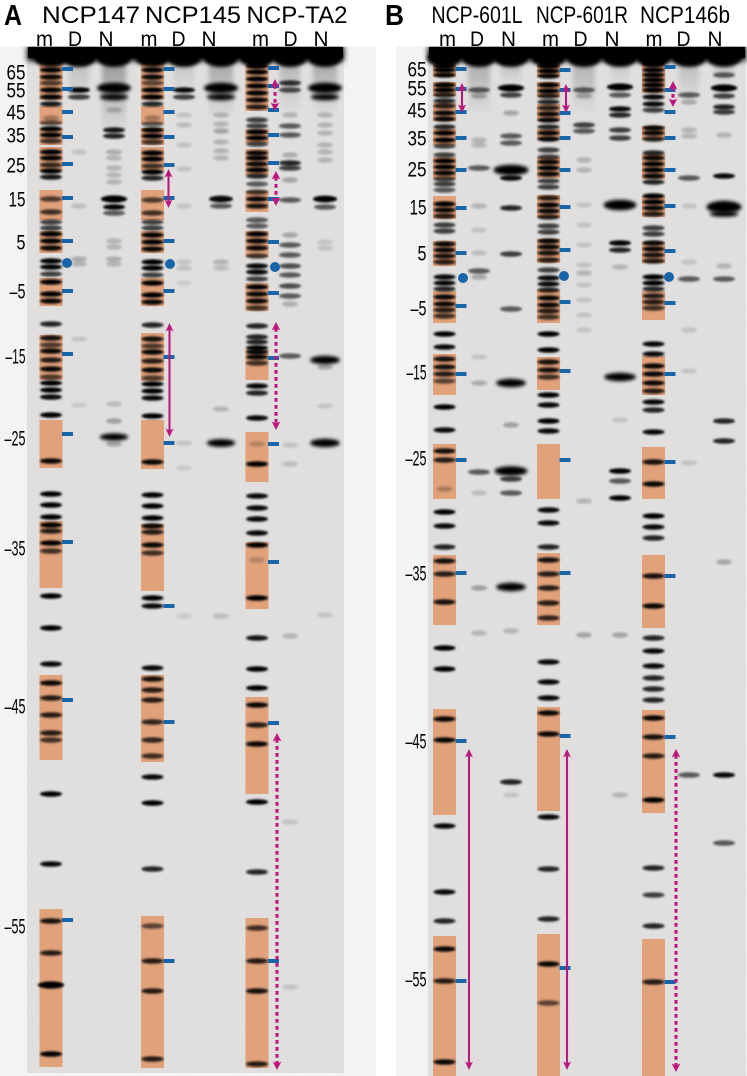  Describe the element at coordinates (582, 15) in the screenshot. I see `svg-text: NCP-601R` at that location.